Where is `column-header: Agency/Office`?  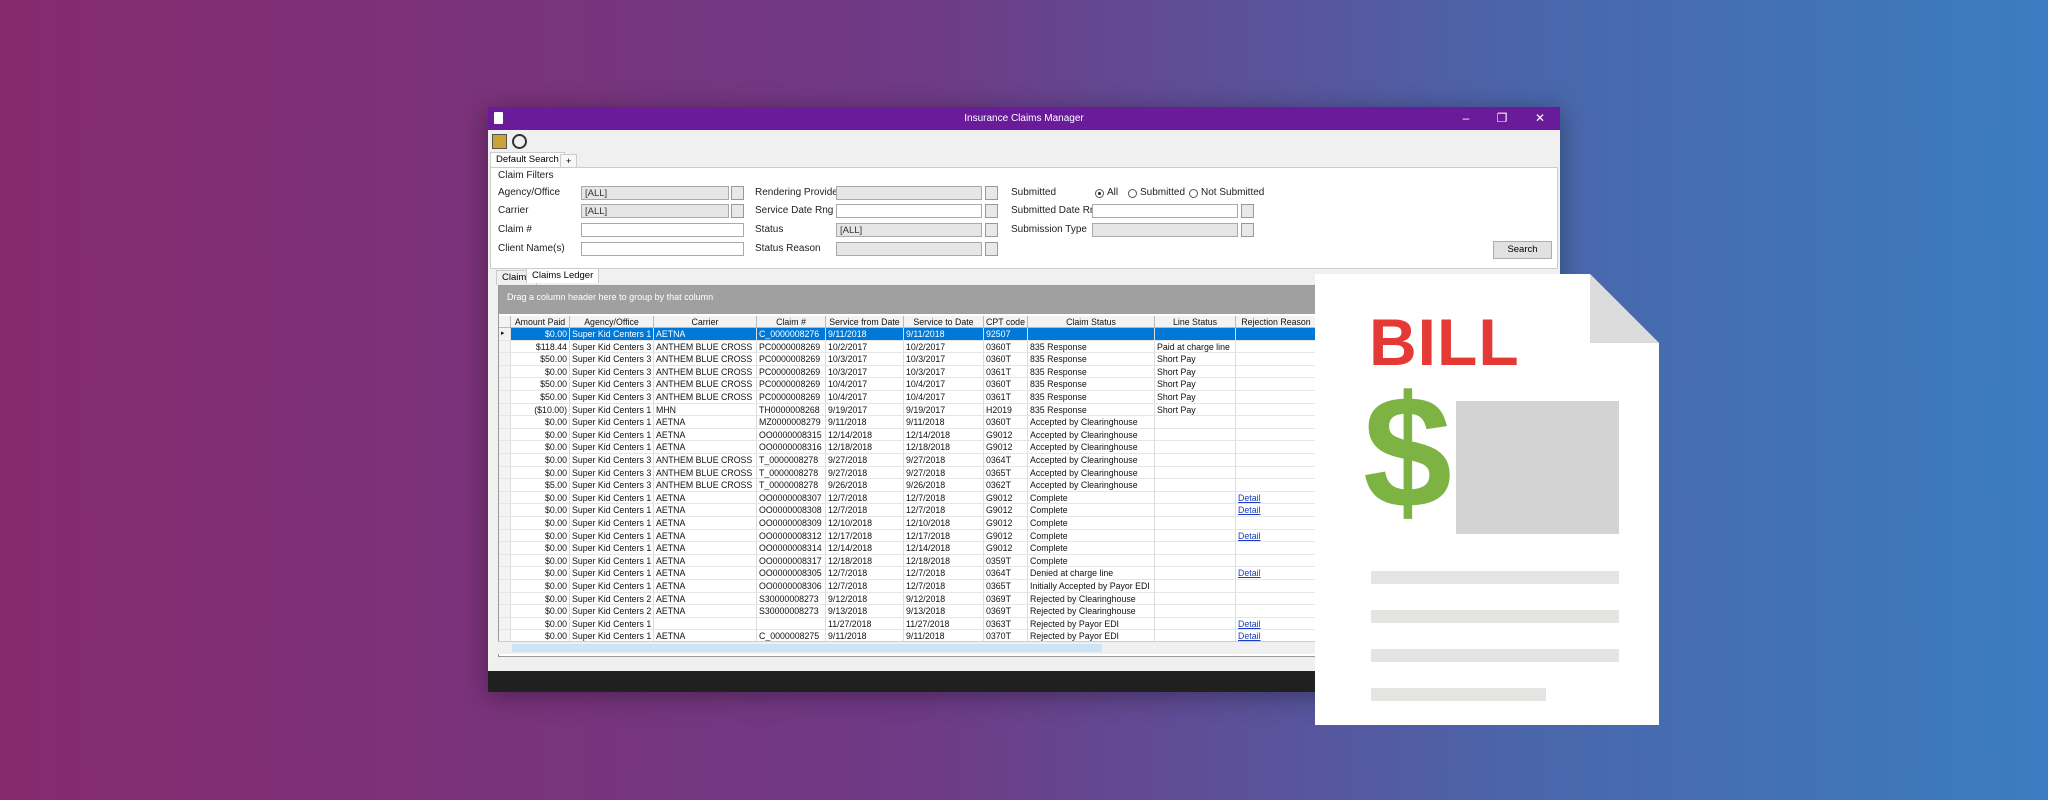 column-header: Agency/Office is located at coordinates (612, 322).